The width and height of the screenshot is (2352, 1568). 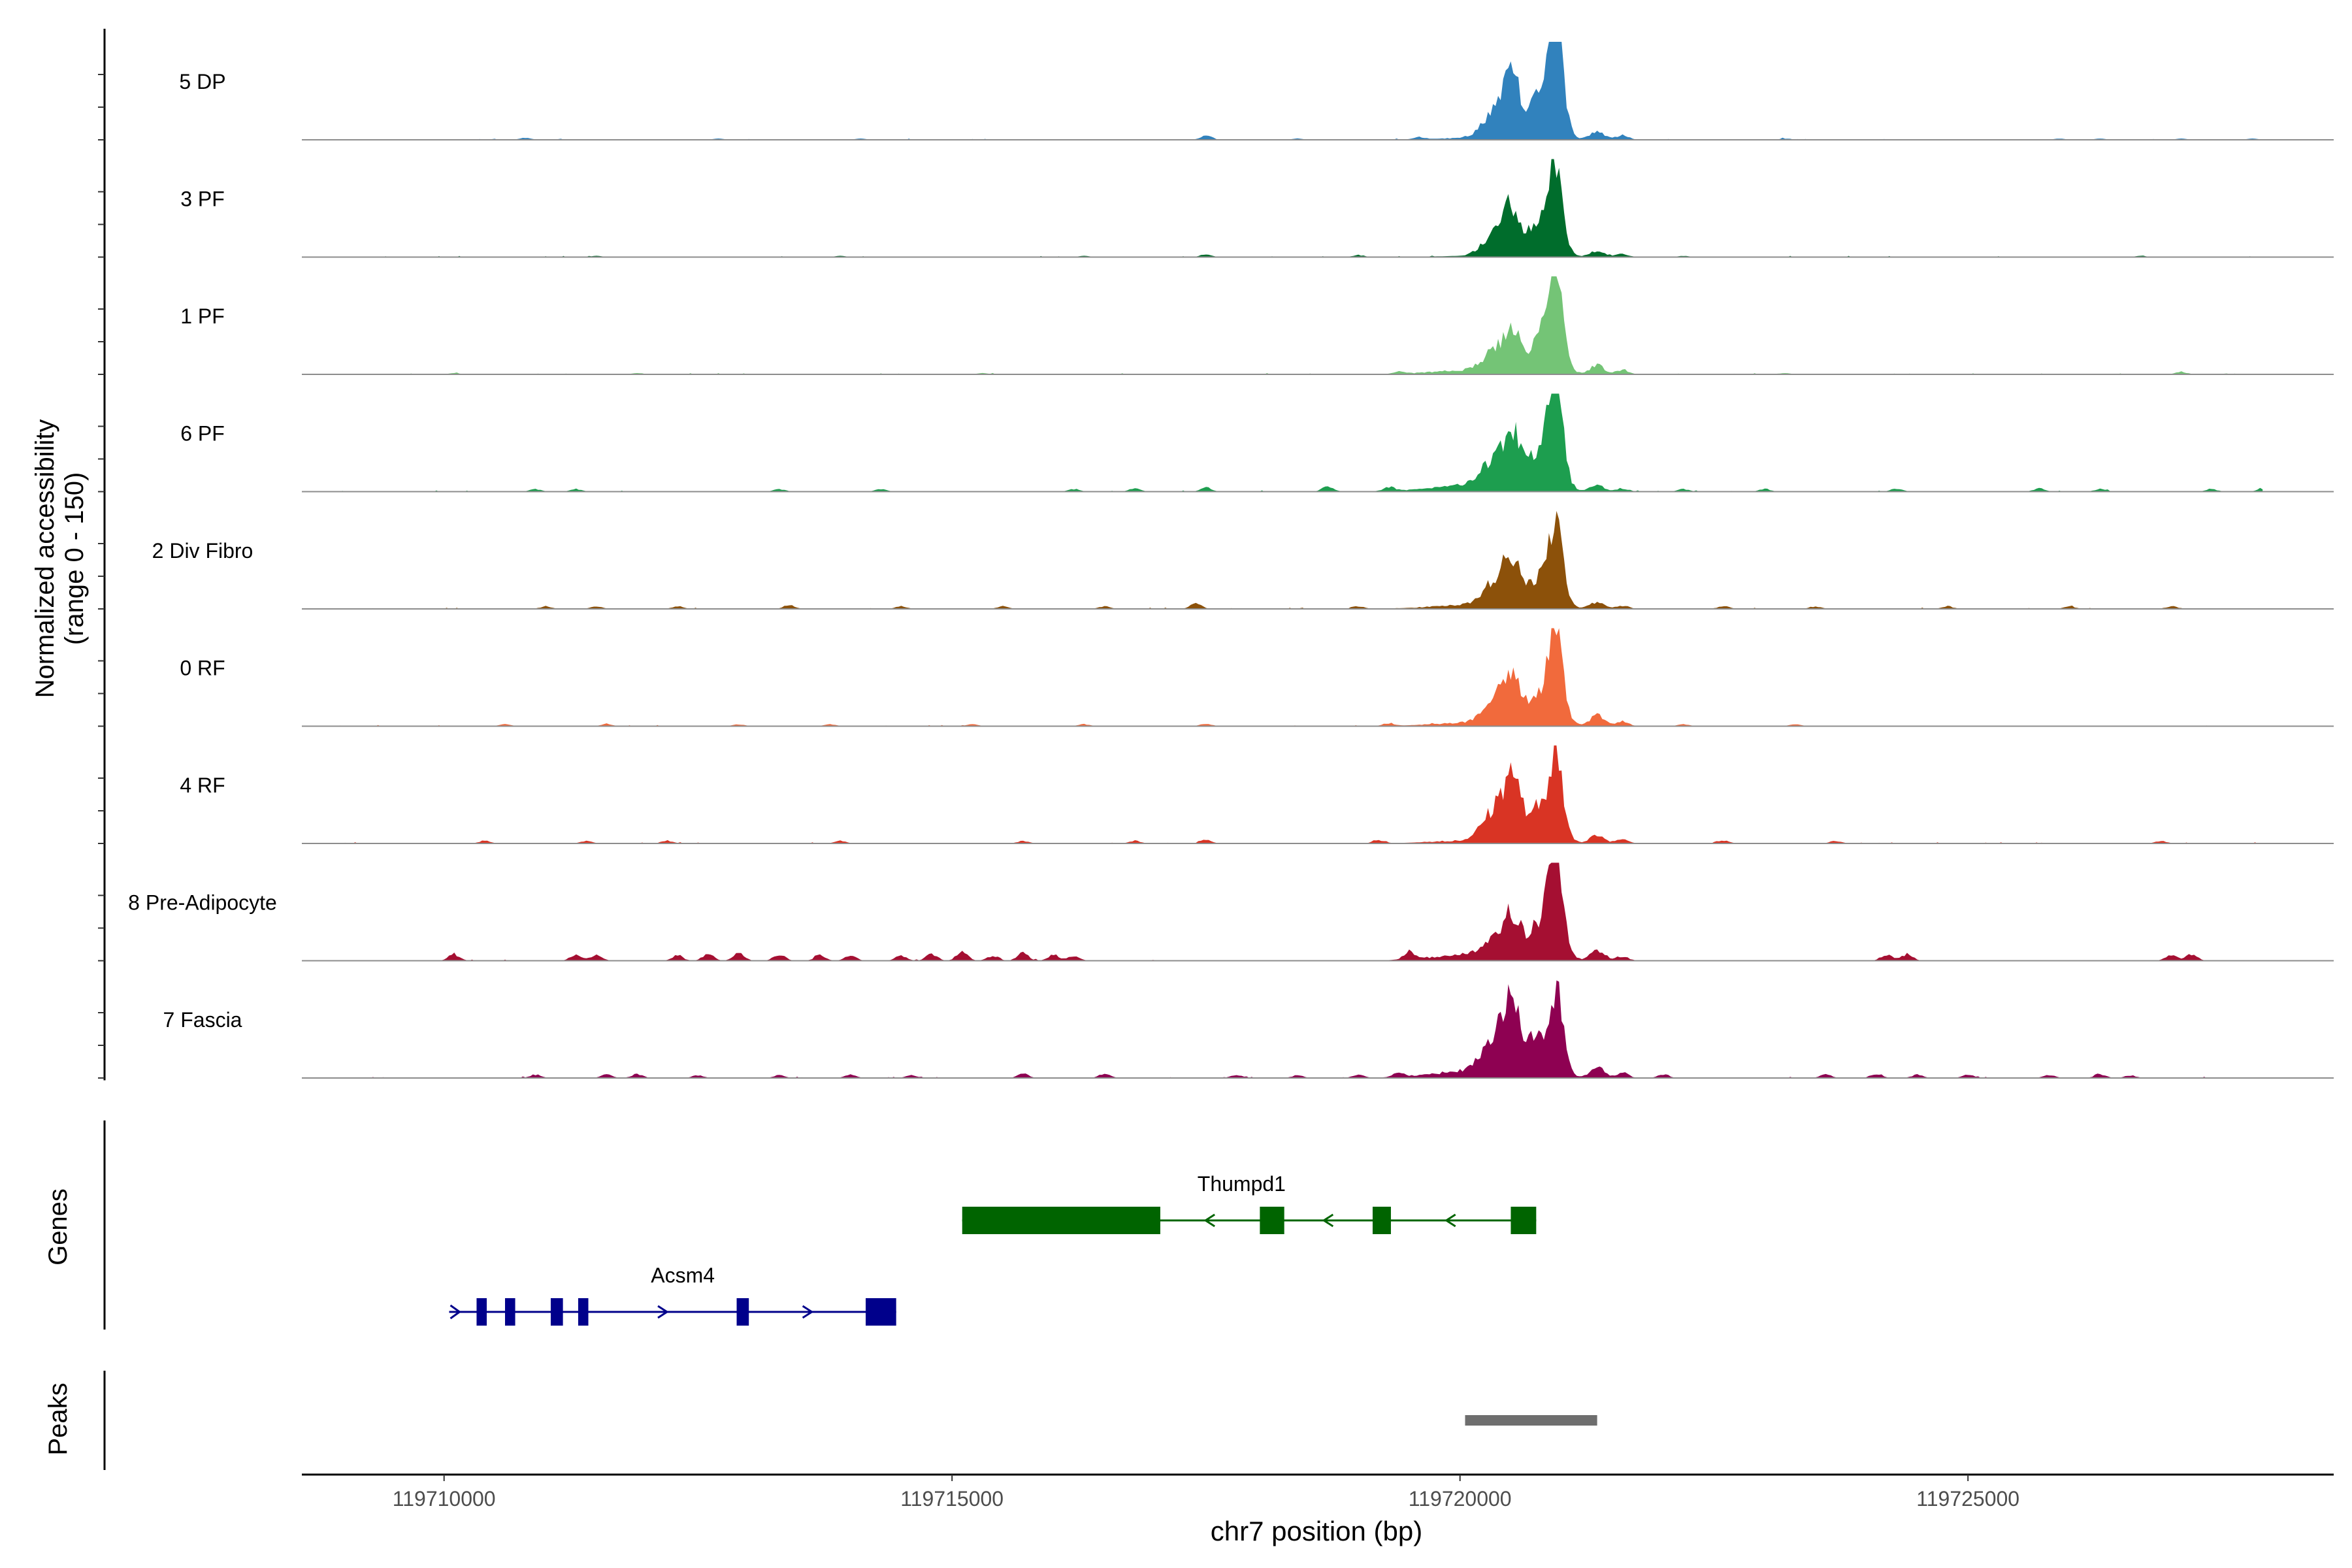 I want to click on peak-region, so click(x=1531, y=1420).